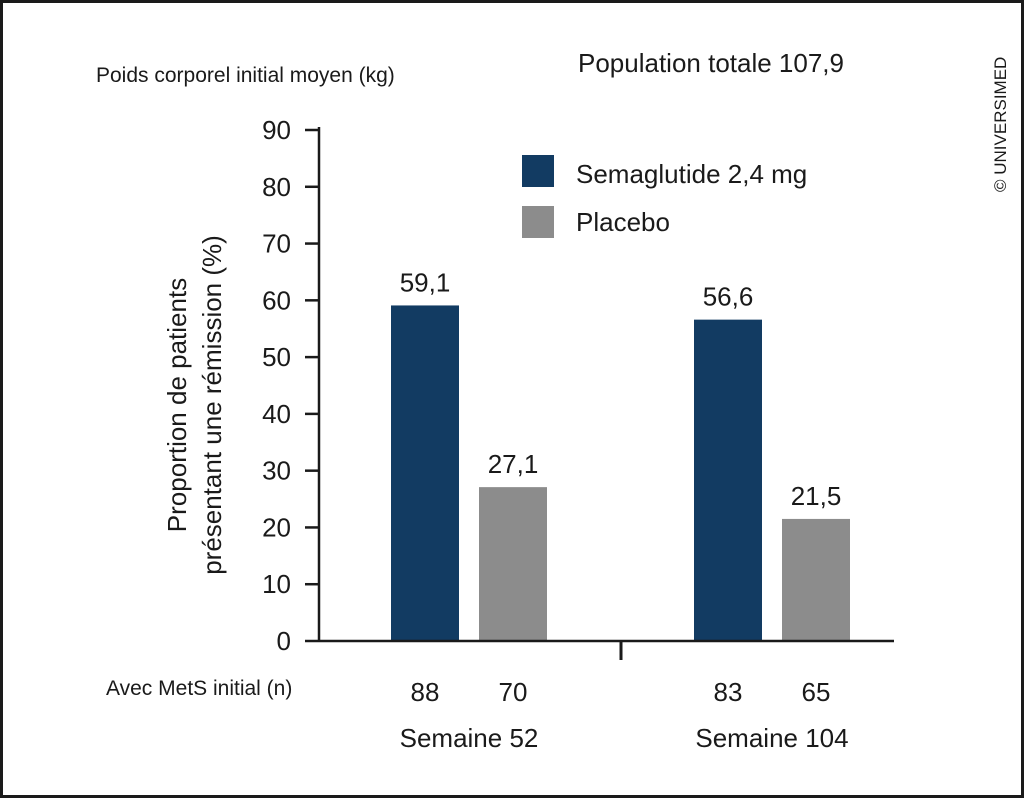 The image size is (1024, 798). Describe the element at coordinates (771, 738) in the screenshot. I see `x-category-label: Semaine 104` at that location.